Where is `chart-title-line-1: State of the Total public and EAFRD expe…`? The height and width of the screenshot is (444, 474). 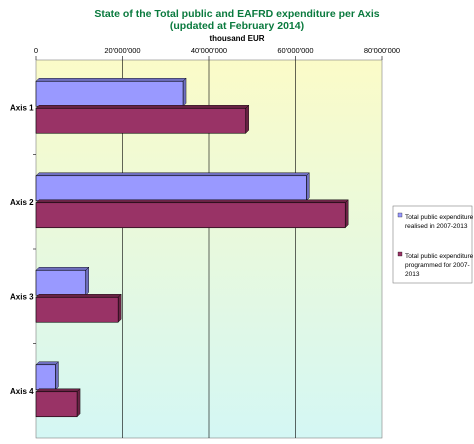
chart-title-line-1: State of the Total public and EAFRD expe… is located at coordinates (236, 14).